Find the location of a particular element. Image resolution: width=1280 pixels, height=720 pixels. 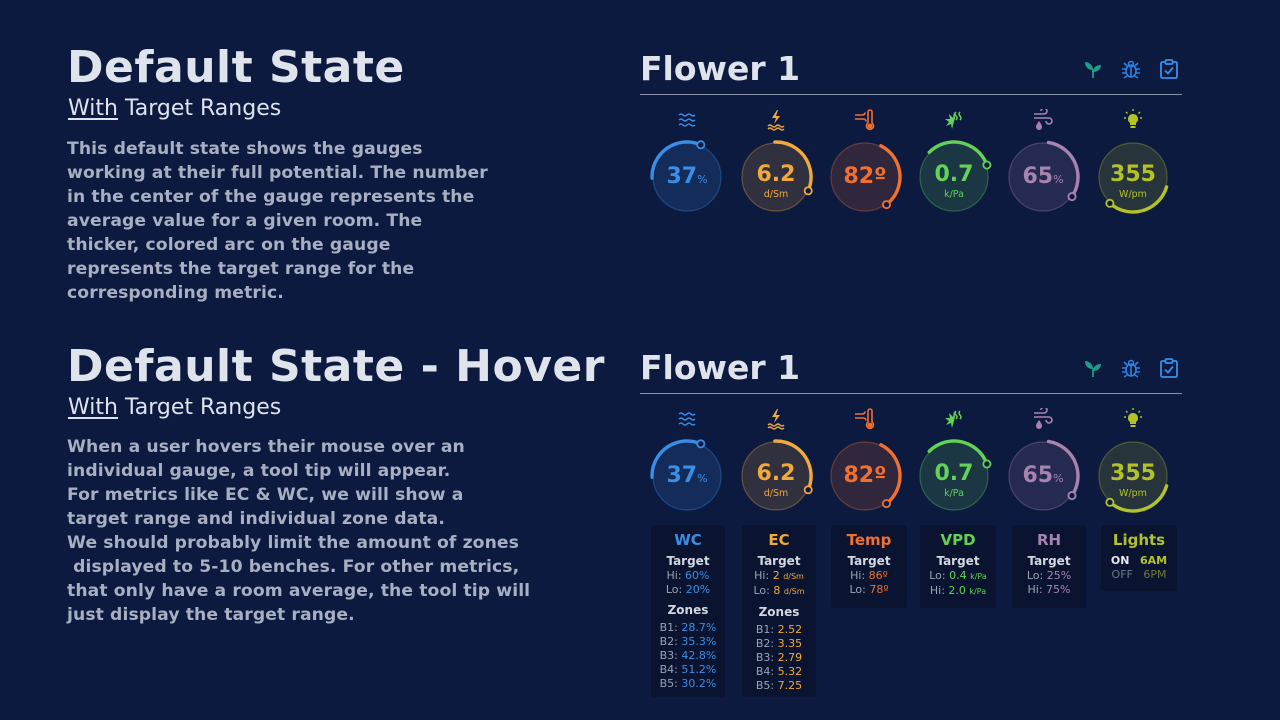

lo-value: 0.4 is located at coordinates (958, 575).